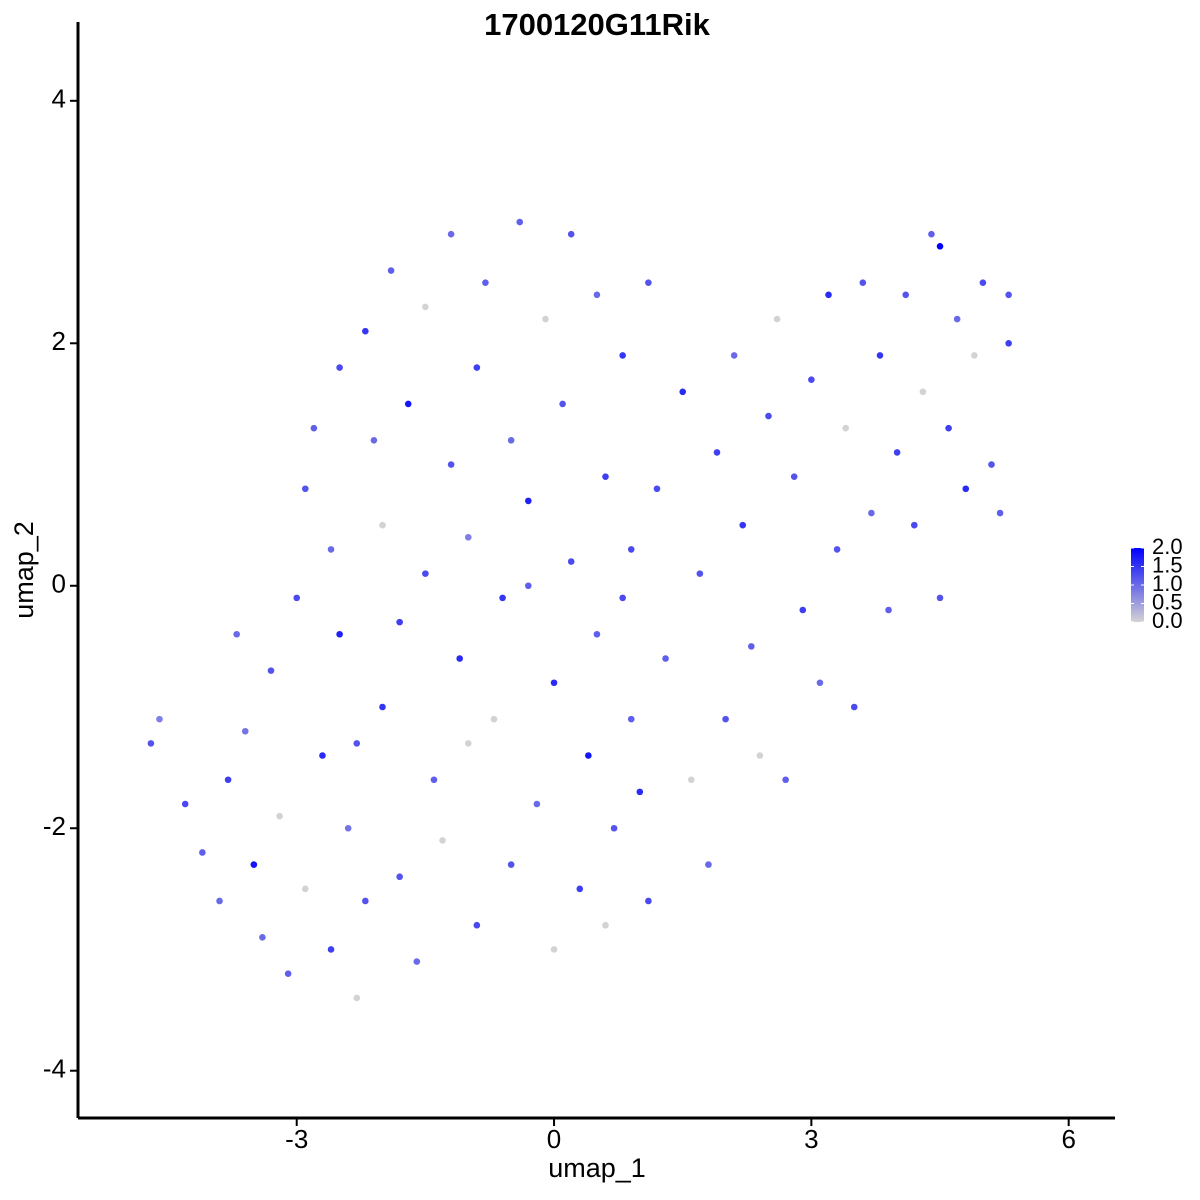 Image resolution: width=1200 pixels, height=1200 pixels. What do you see at coordinates (1068, 1139) in the screenshot?
I see `x-tick-label: 6` at bounding box center [1068, 1139].